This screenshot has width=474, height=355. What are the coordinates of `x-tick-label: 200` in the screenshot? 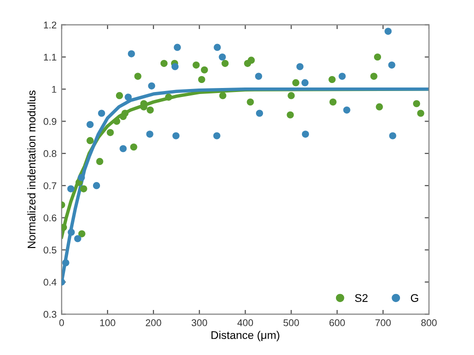 It's located at (154, 322).